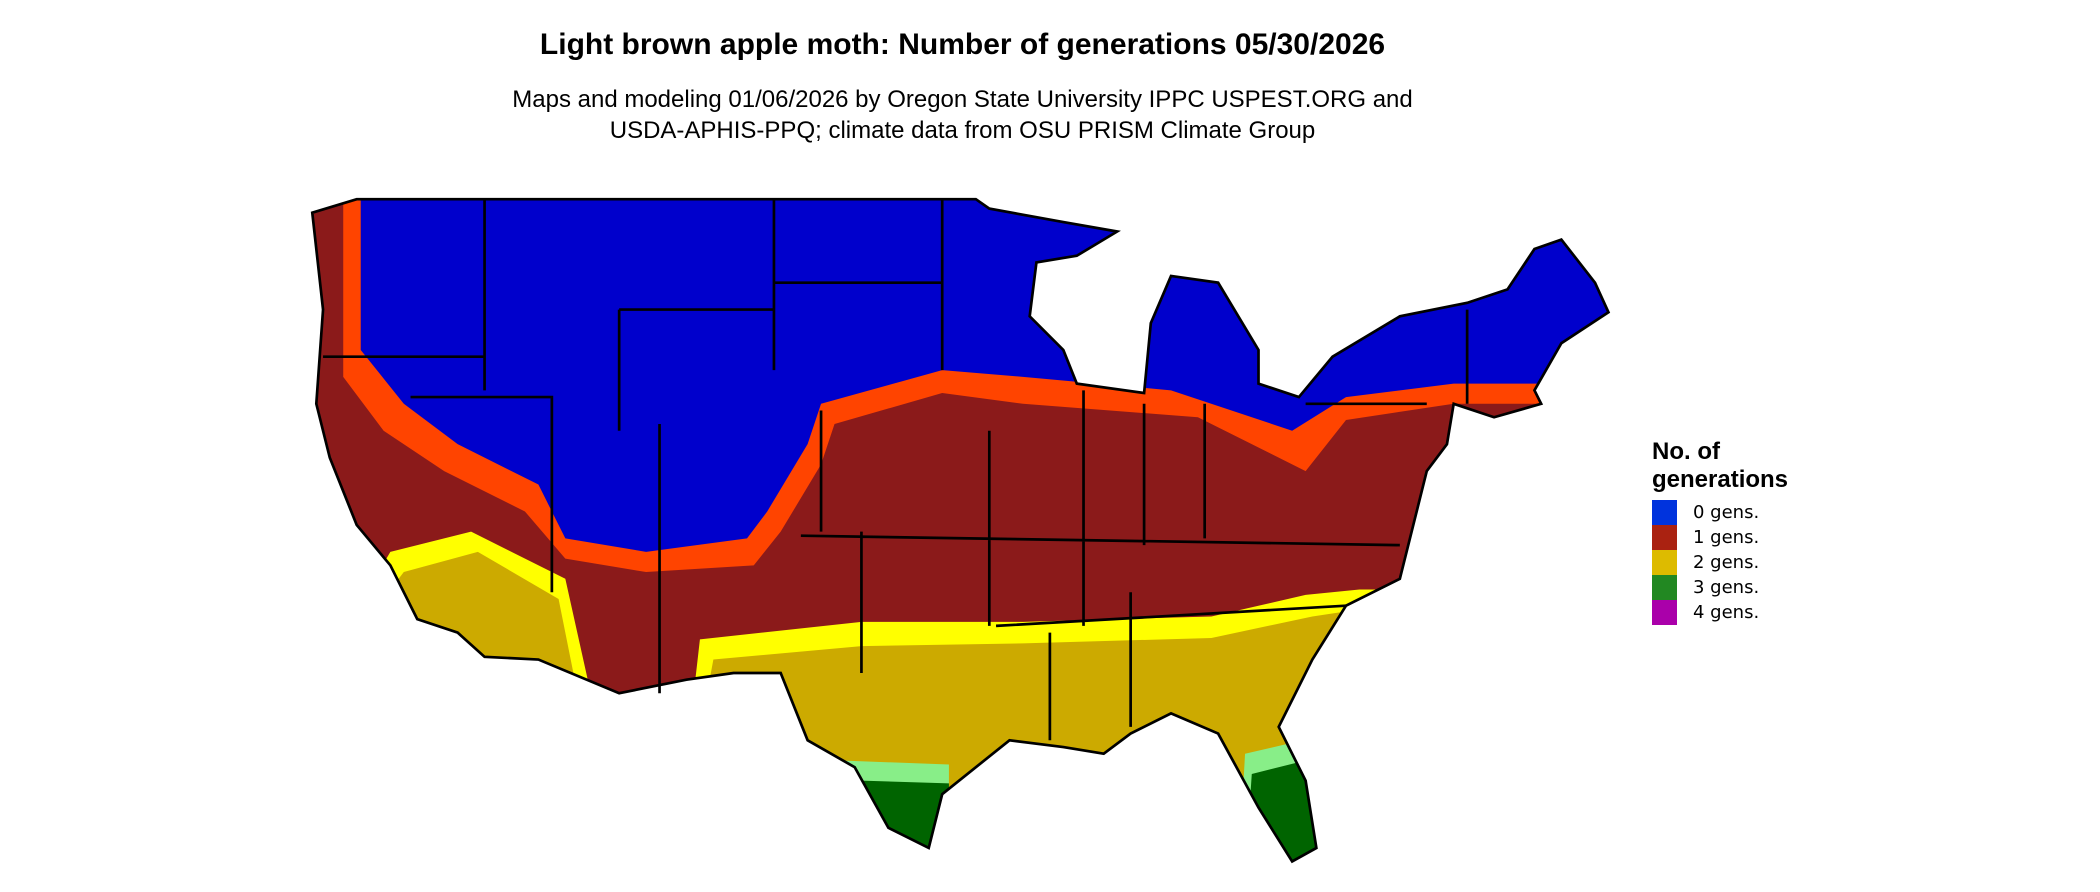  I want to click on legend-item-0: 0 gens., so click(1720, 512).